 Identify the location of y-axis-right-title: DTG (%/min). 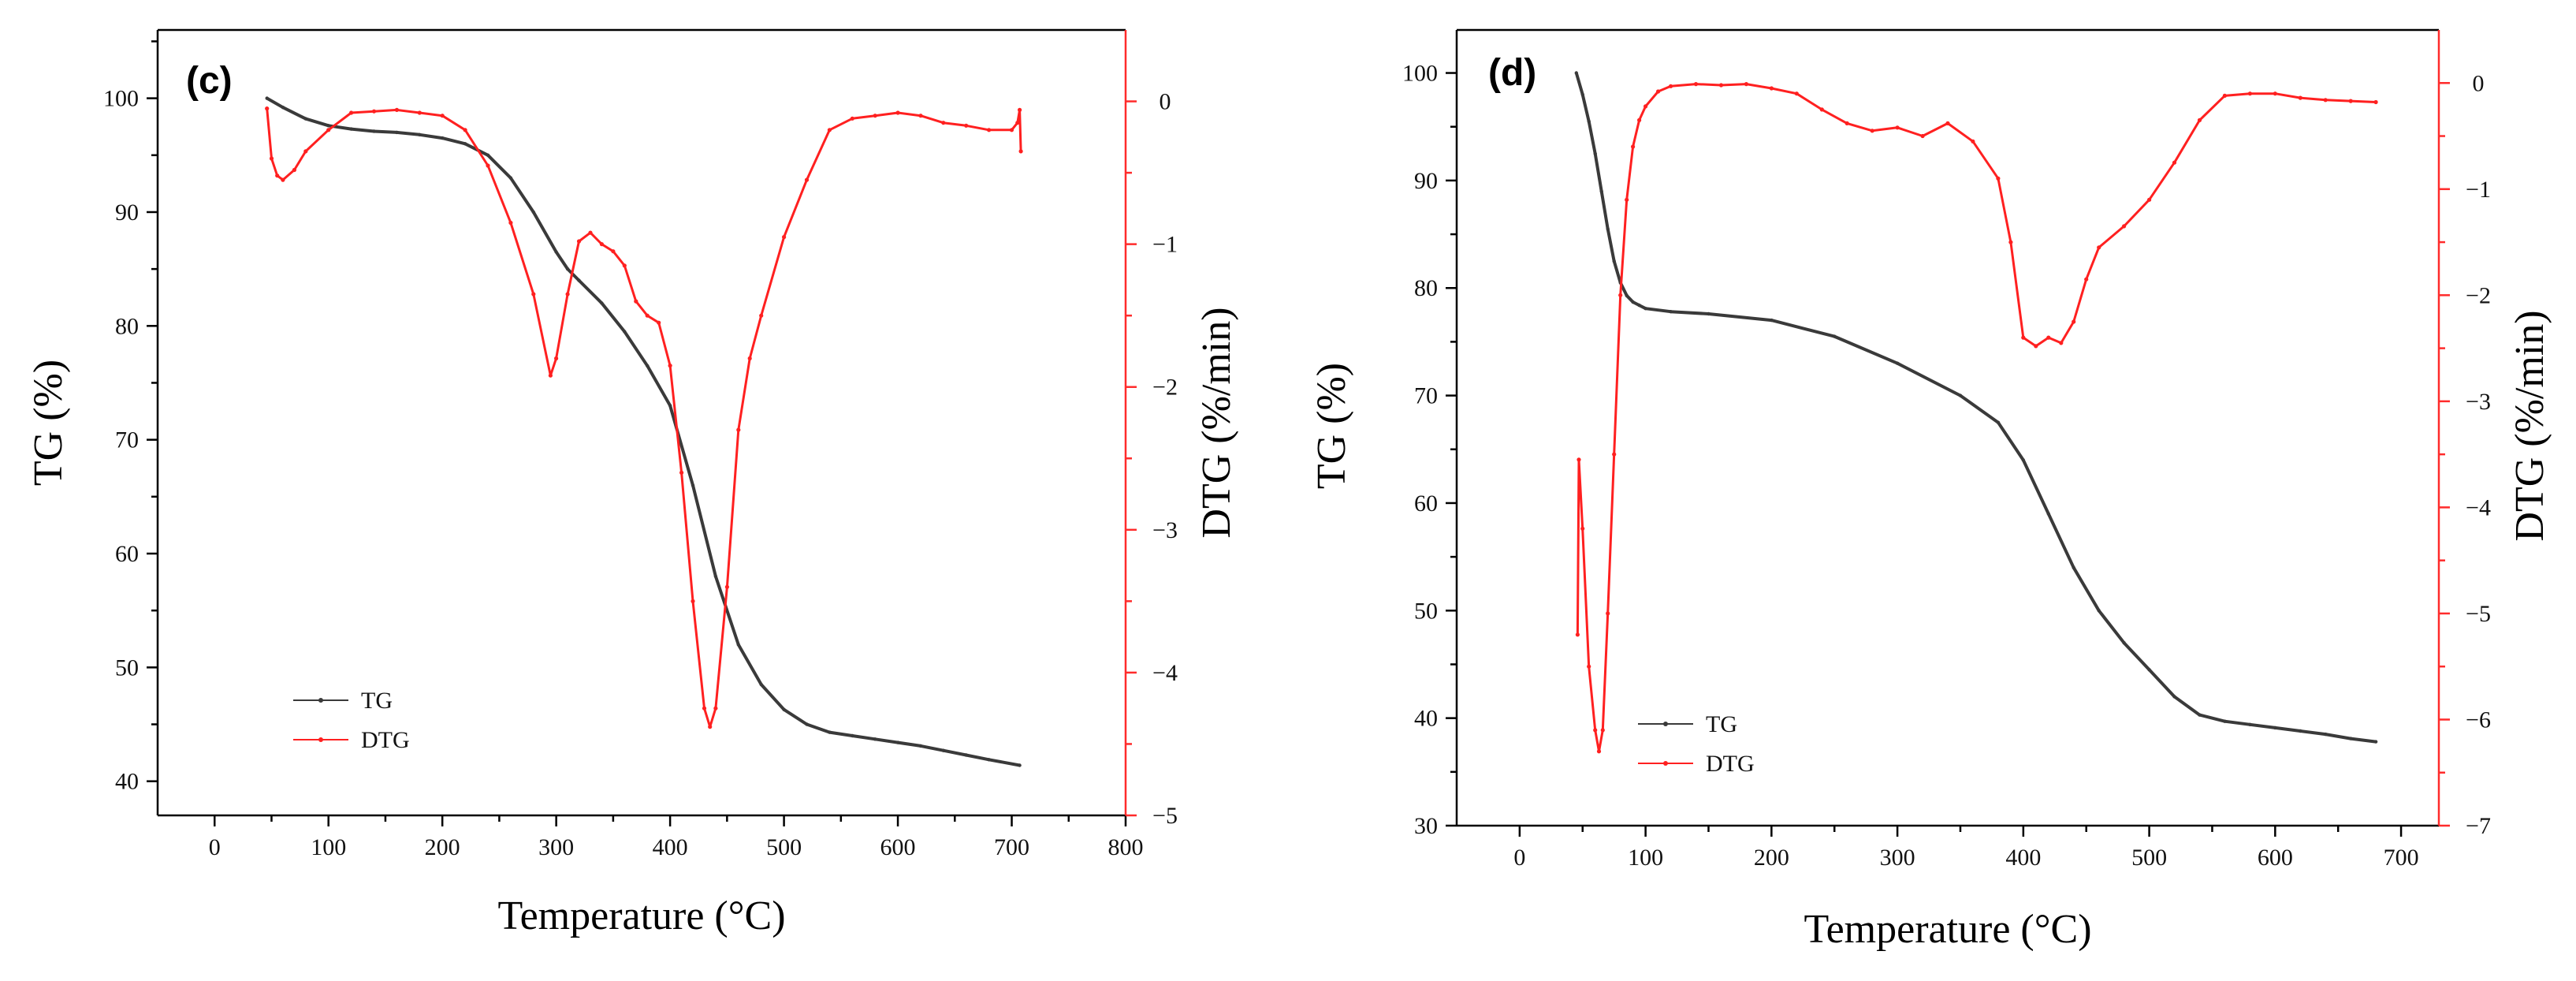
(1216, 422).